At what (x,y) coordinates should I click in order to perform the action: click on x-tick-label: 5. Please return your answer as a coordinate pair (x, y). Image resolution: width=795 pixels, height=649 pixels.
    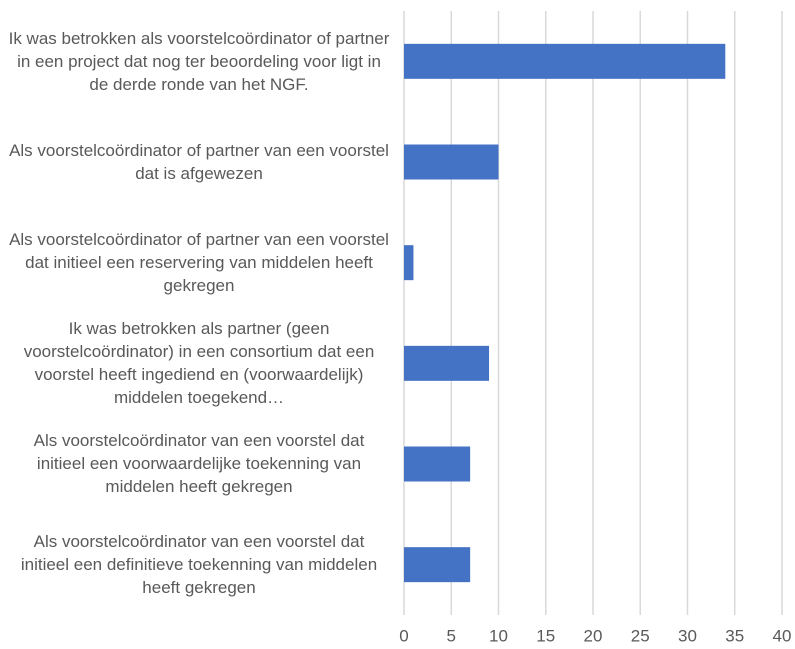
    Looking at the image, I should click on (451, 635).